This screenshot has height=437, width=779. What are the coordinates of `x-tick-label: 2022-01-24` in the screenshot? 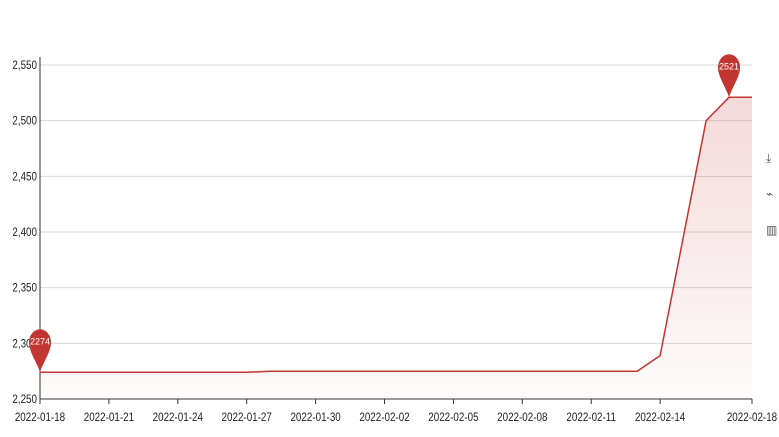 It's located at (178, 417).